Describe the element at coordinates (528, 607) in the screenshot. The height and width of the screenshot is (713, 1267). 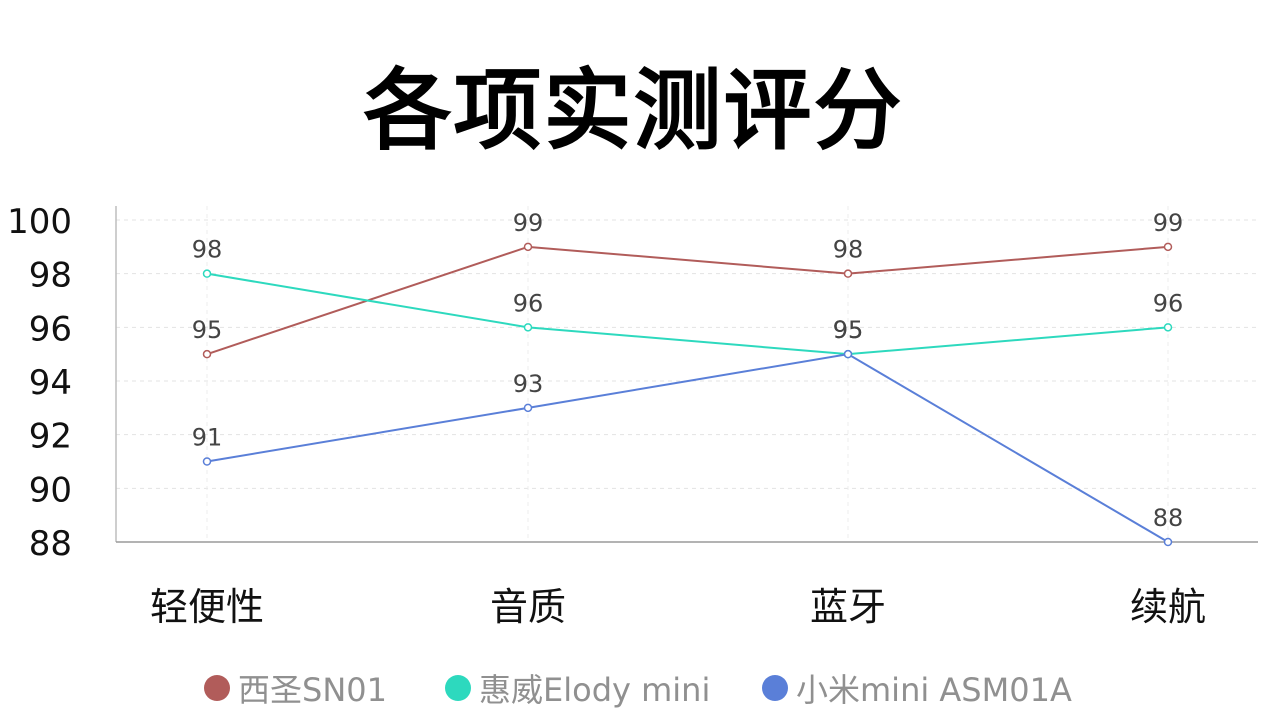
I see `x-tick-label: 音质` at that location.